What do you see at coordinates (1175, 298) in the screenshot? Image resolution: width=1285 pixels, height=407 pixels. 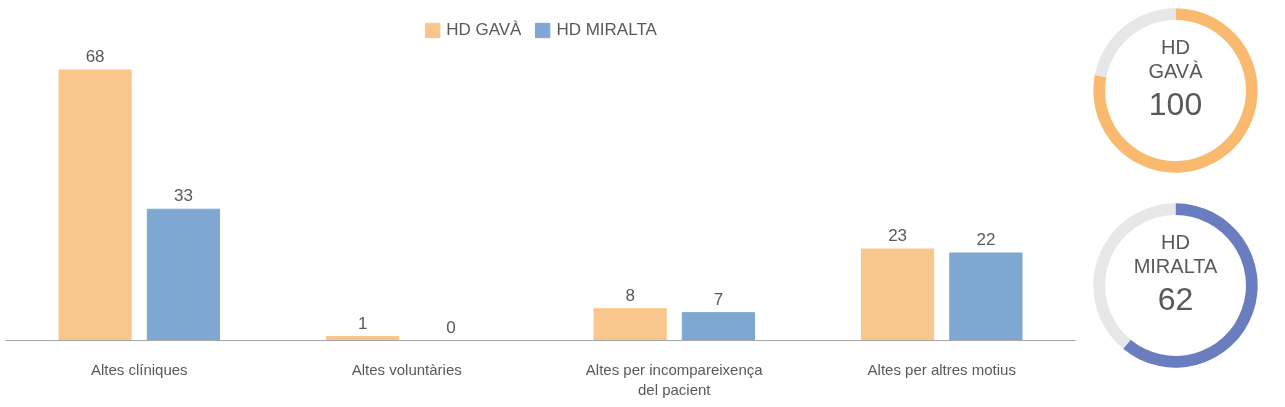 I see `text: 62` at bounding box center [1175, 298].